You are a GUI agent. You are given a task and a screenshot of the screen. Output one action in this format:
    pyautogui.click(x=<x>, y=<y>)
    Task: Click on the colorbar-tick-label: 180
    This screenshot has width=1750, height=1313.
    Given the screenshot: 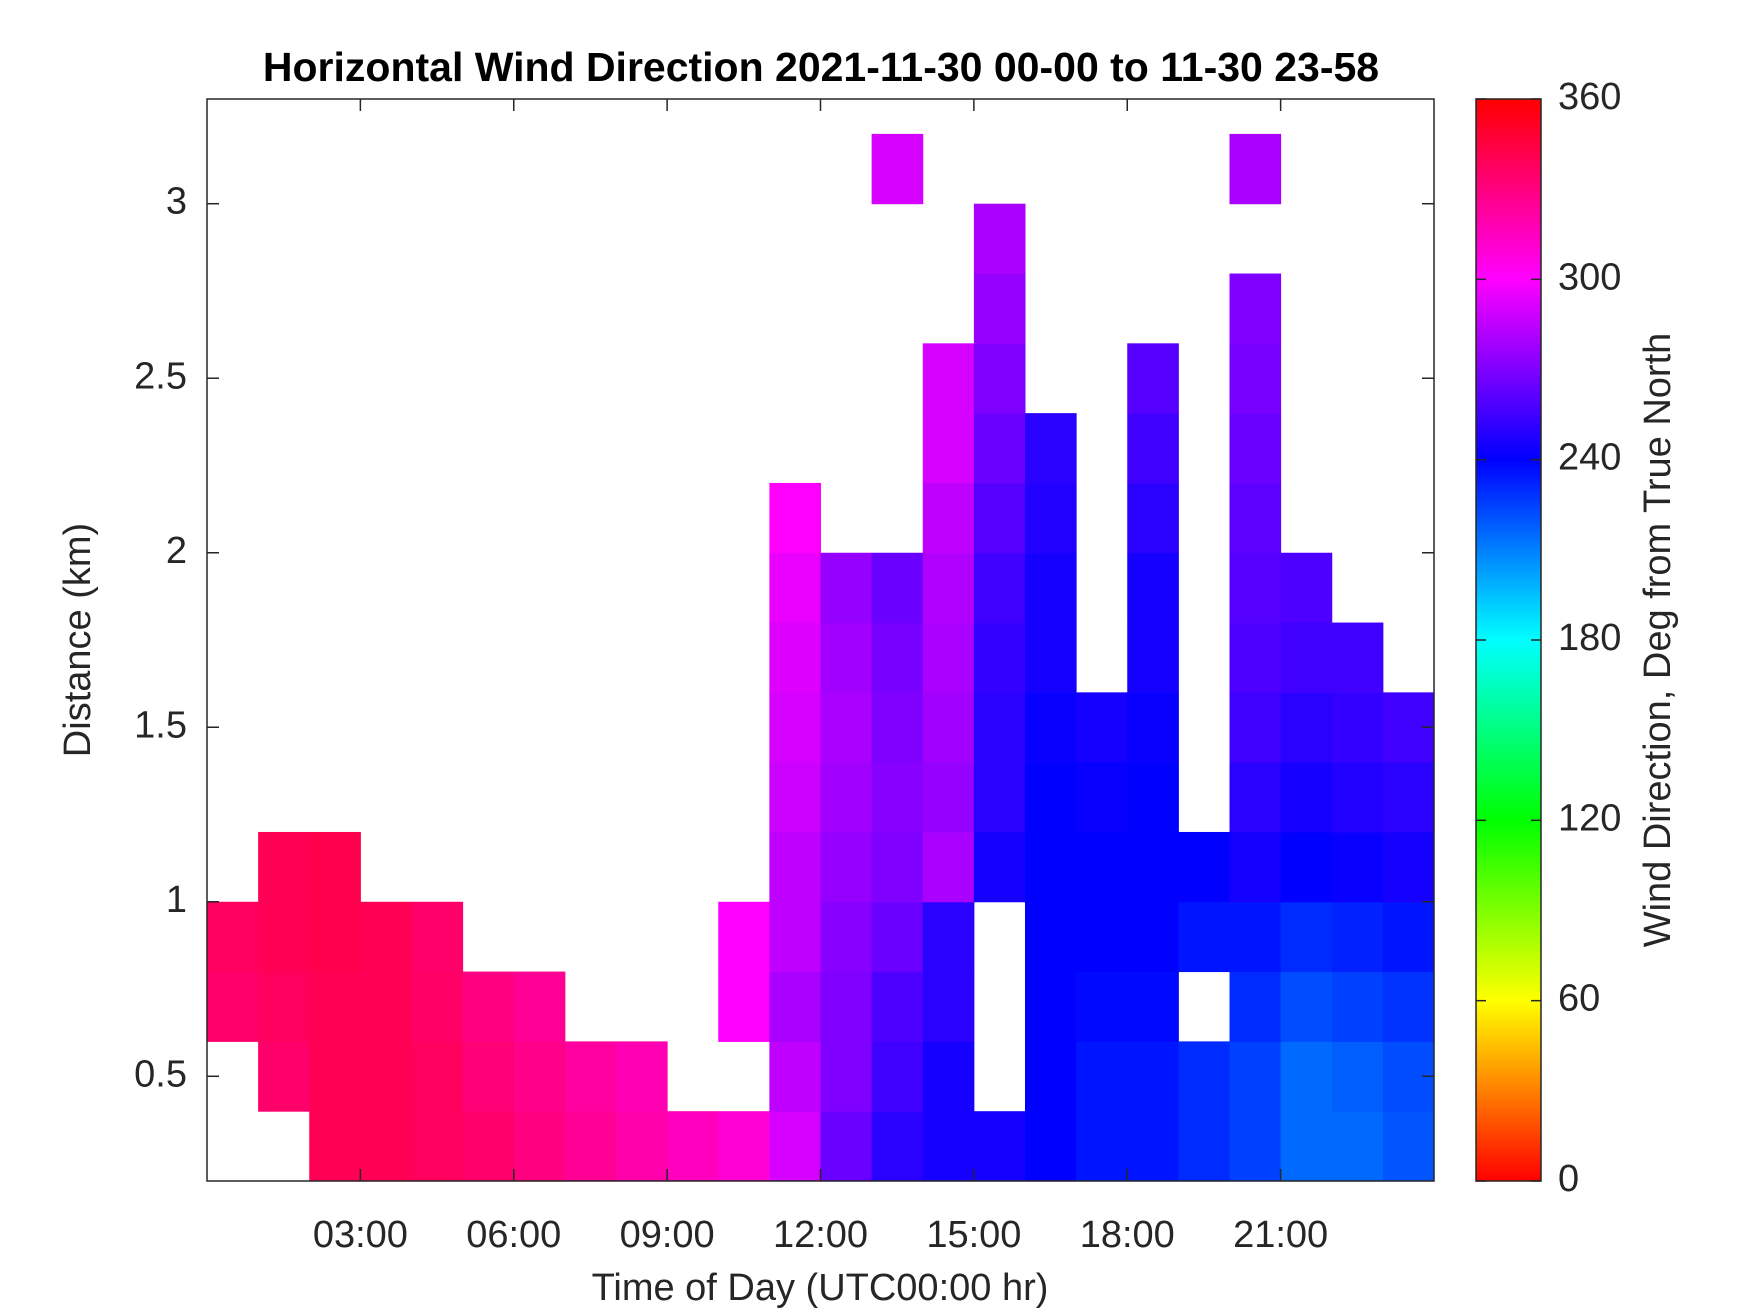 What is the action you would take?
    pyautogui.click(x=1589, y=638)
    